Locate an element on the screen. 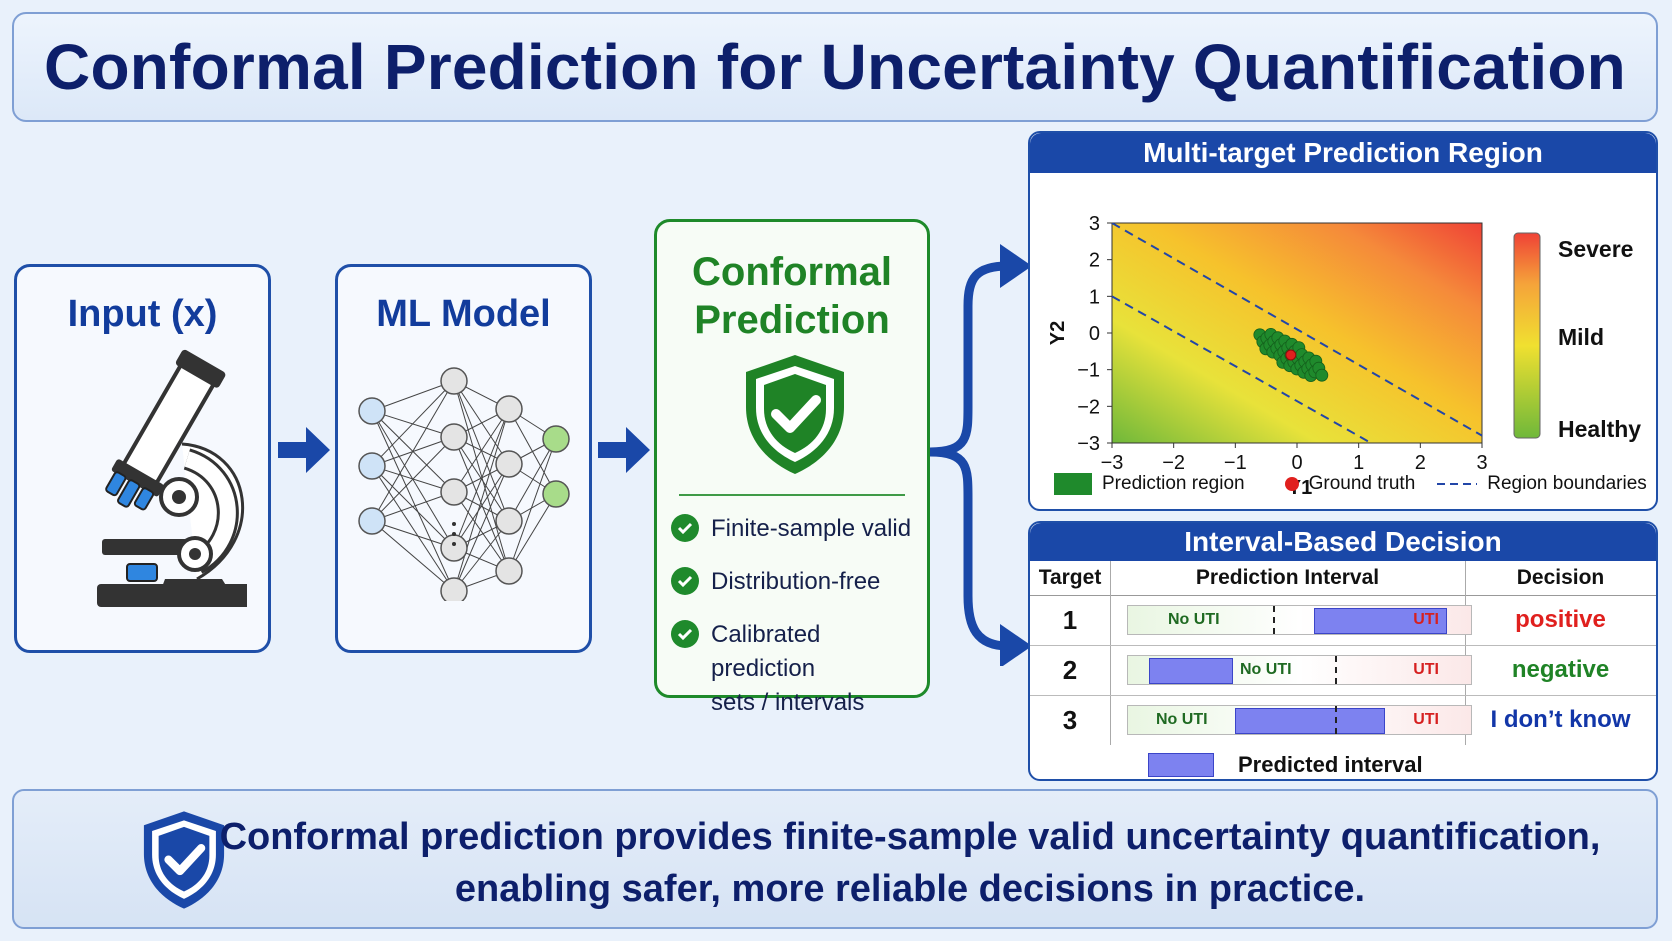  y-tick-label: 2 is located at coordinates (1094, 261).